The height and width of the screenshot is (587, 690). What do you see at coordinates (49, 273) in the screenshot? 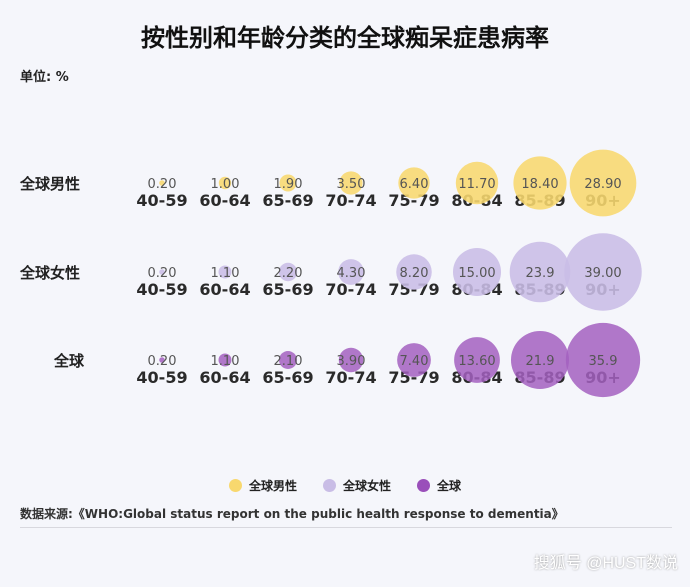
I see `row-label: 全球女性` at bounding box center [49, 273].